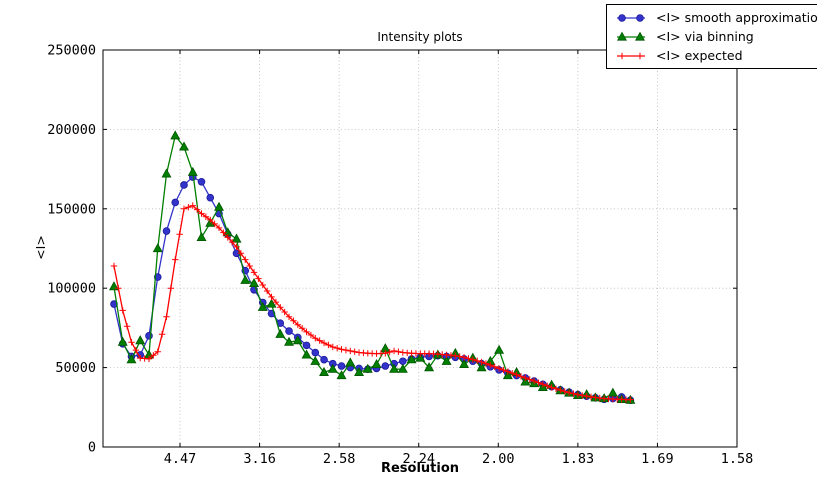 The height and width of the screenshot is (492, 817). I want to click on x-tick-label: 2.58, so click(339, 459).